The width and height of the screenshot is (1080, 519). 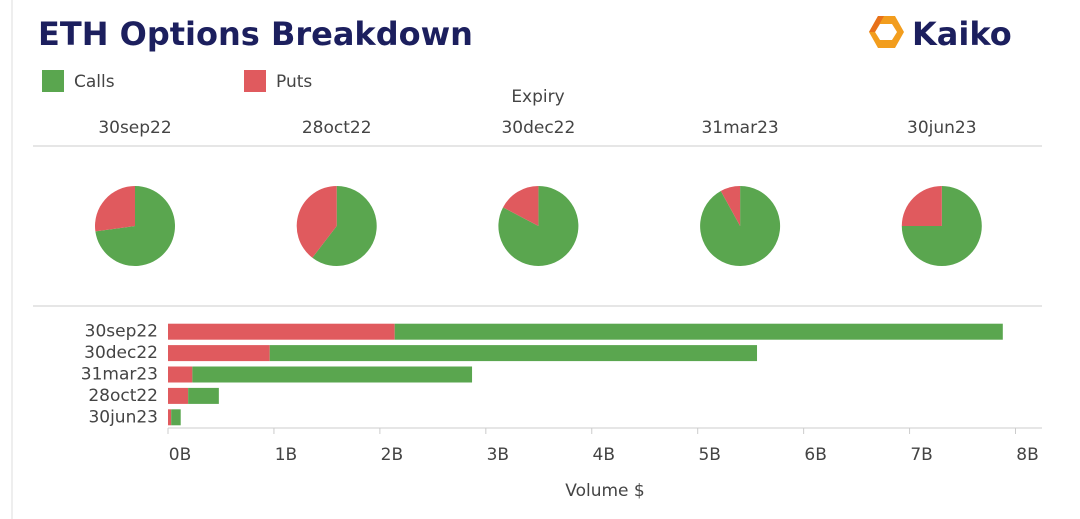 What do you see at coordinates (123, 417) in the screenshot?
I see `y-tick-label: 30jun23` at bounding box center [123, 417].